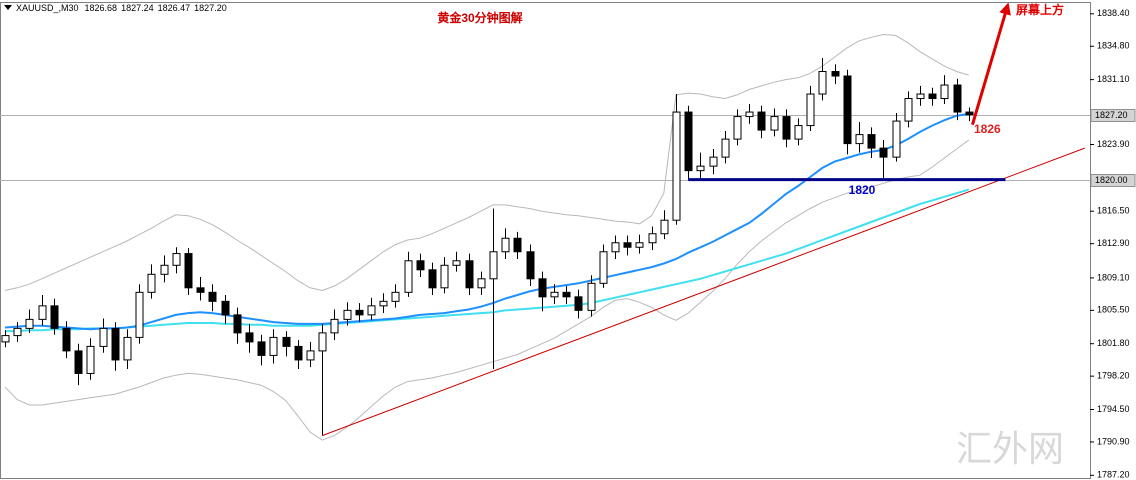 Image resolution: width=1136 pixels, height=480 pixels. What do you see at coordinates (8, 7) in the screenshot?
I see `menu-icon` at bounding box center [8, 7].